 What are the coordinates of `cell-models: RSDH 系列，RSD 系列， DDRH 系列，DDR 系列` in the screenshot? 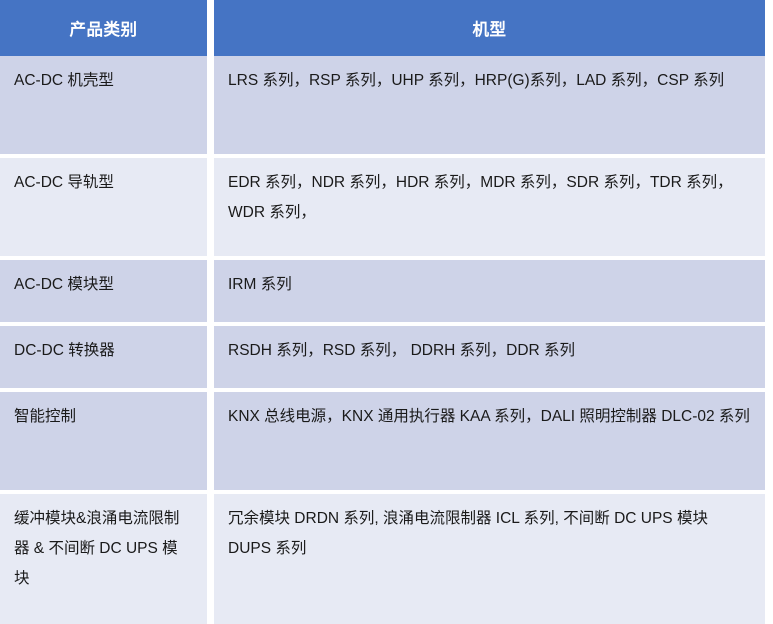 It's located at (489, 359).